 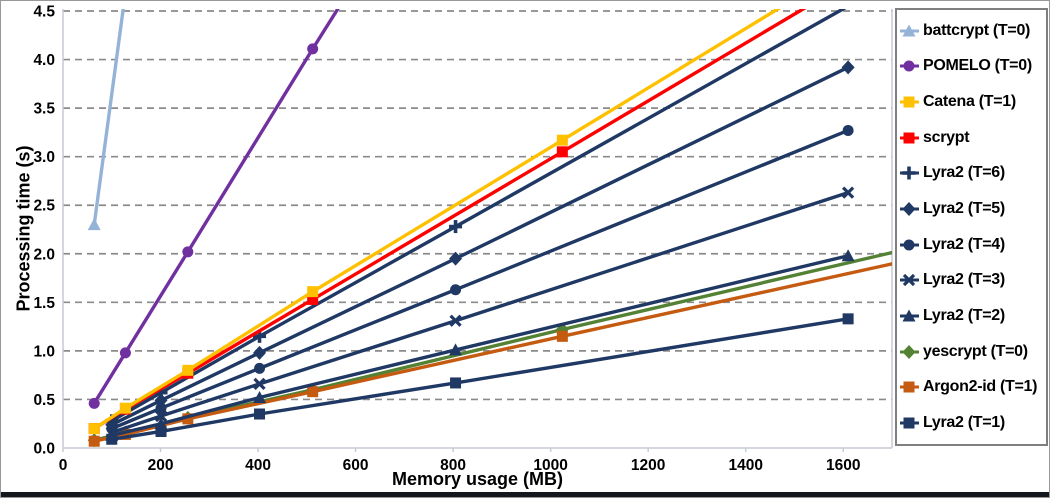 I want to click on legend-item-scrypt: scrypt, so click(x=972, y=138).